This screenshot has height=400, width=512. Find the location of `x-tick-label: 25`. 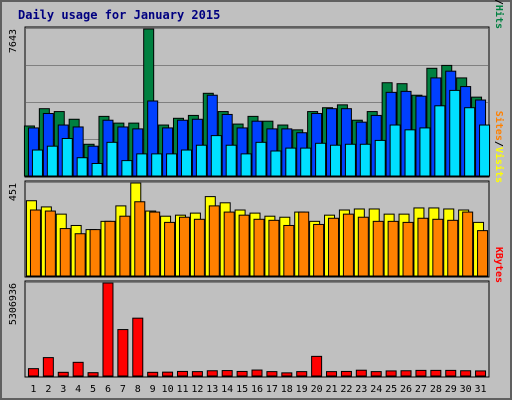

x-tick-label: 25 is located at coordinates (391, 389).